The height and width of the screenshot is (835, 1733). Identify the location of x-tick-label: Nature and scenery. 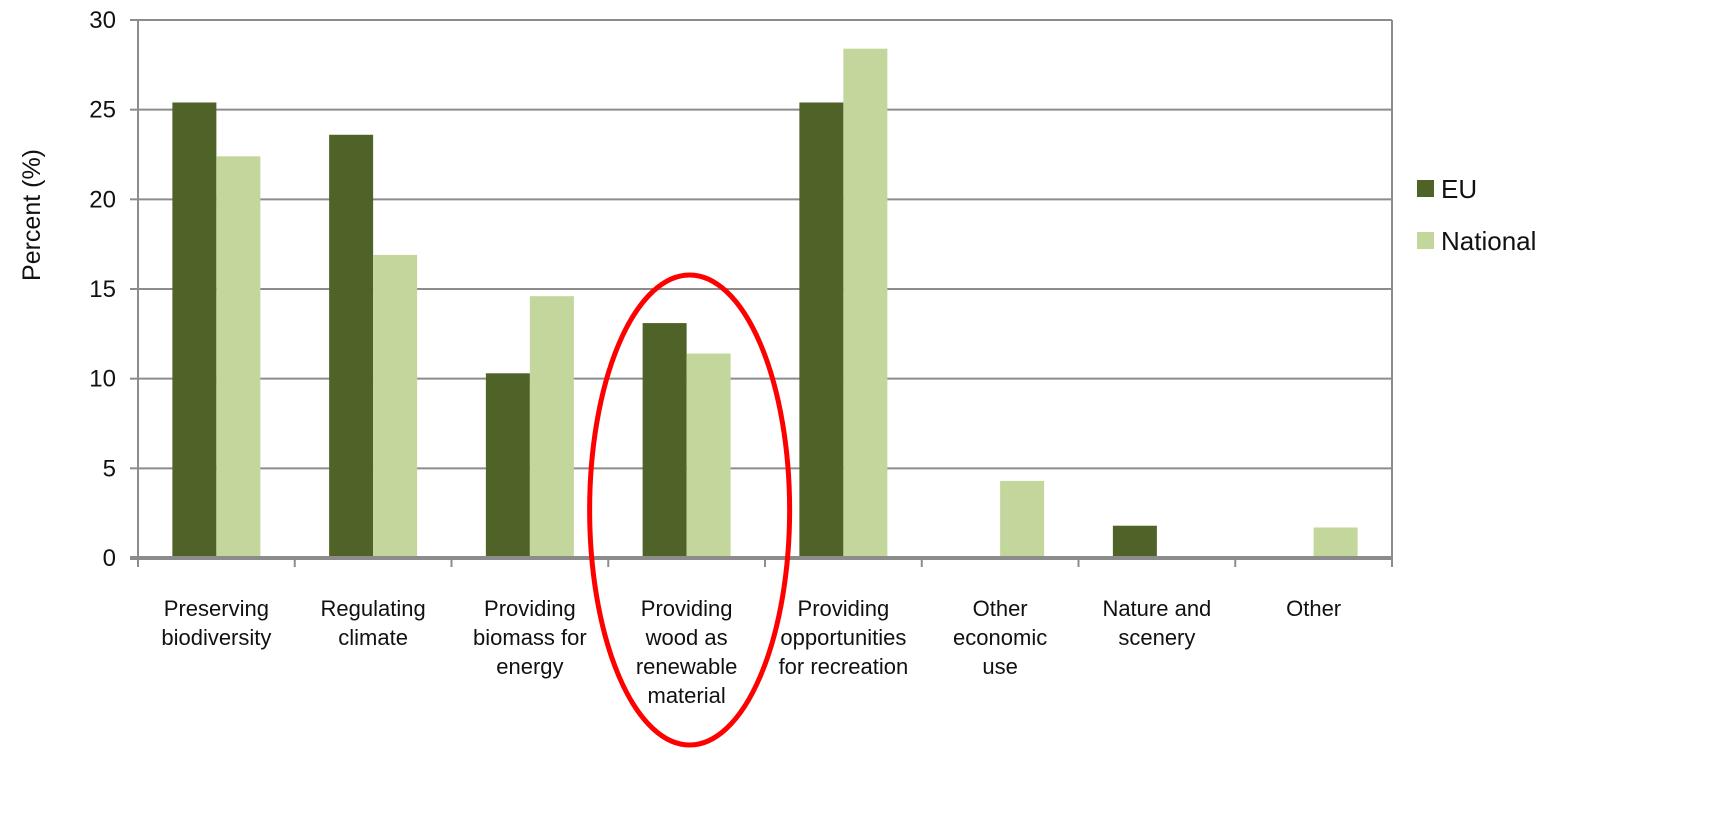
(1156, 623).